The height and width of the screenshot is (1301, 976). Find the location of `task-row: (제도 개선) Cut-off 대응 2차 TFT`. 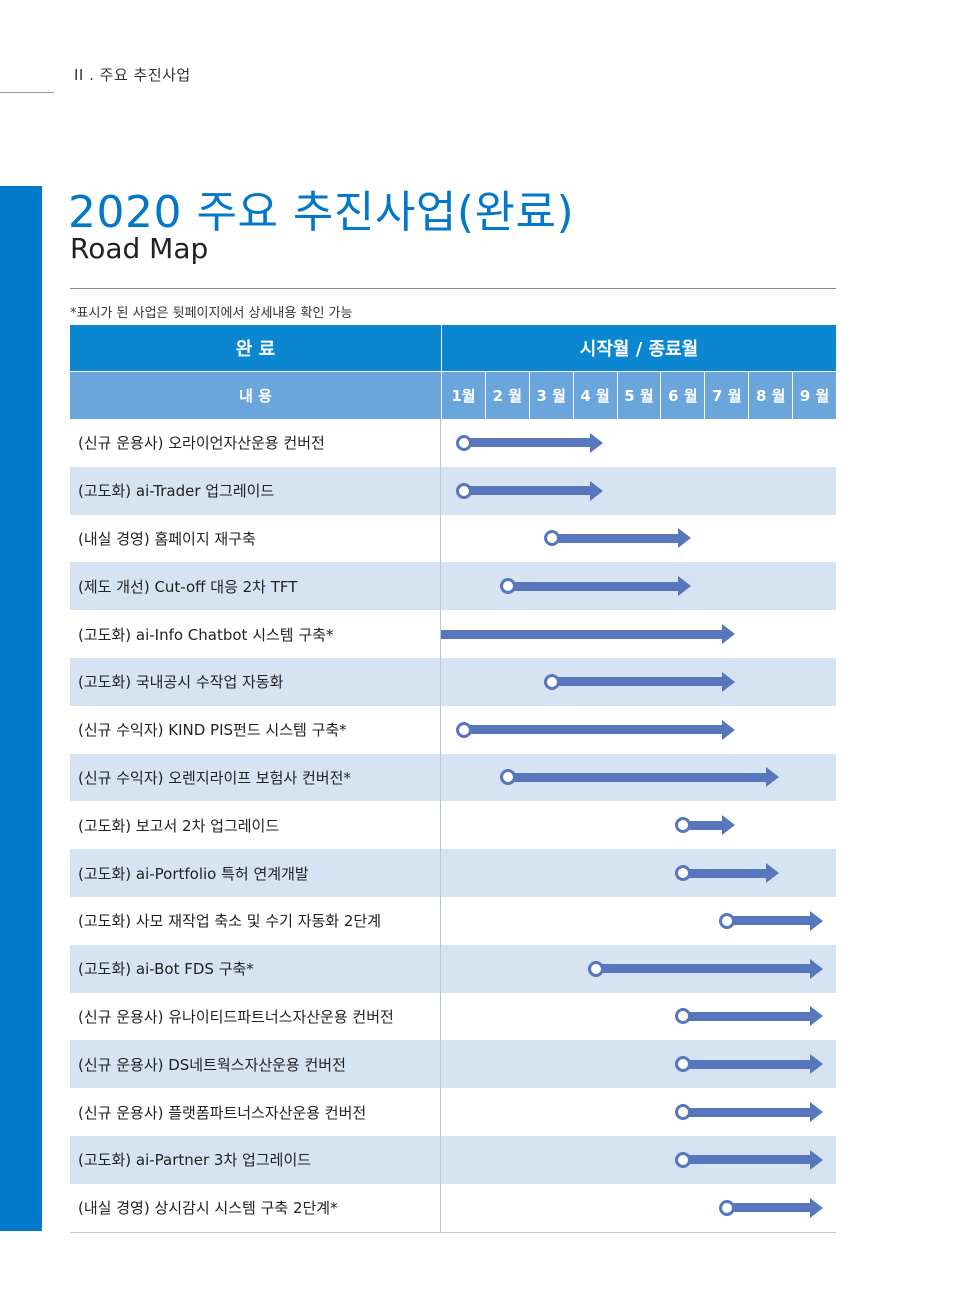

task-row: (제도 개선) Cut-off 대응 2차 TFT is located at coordinates (453, 586).